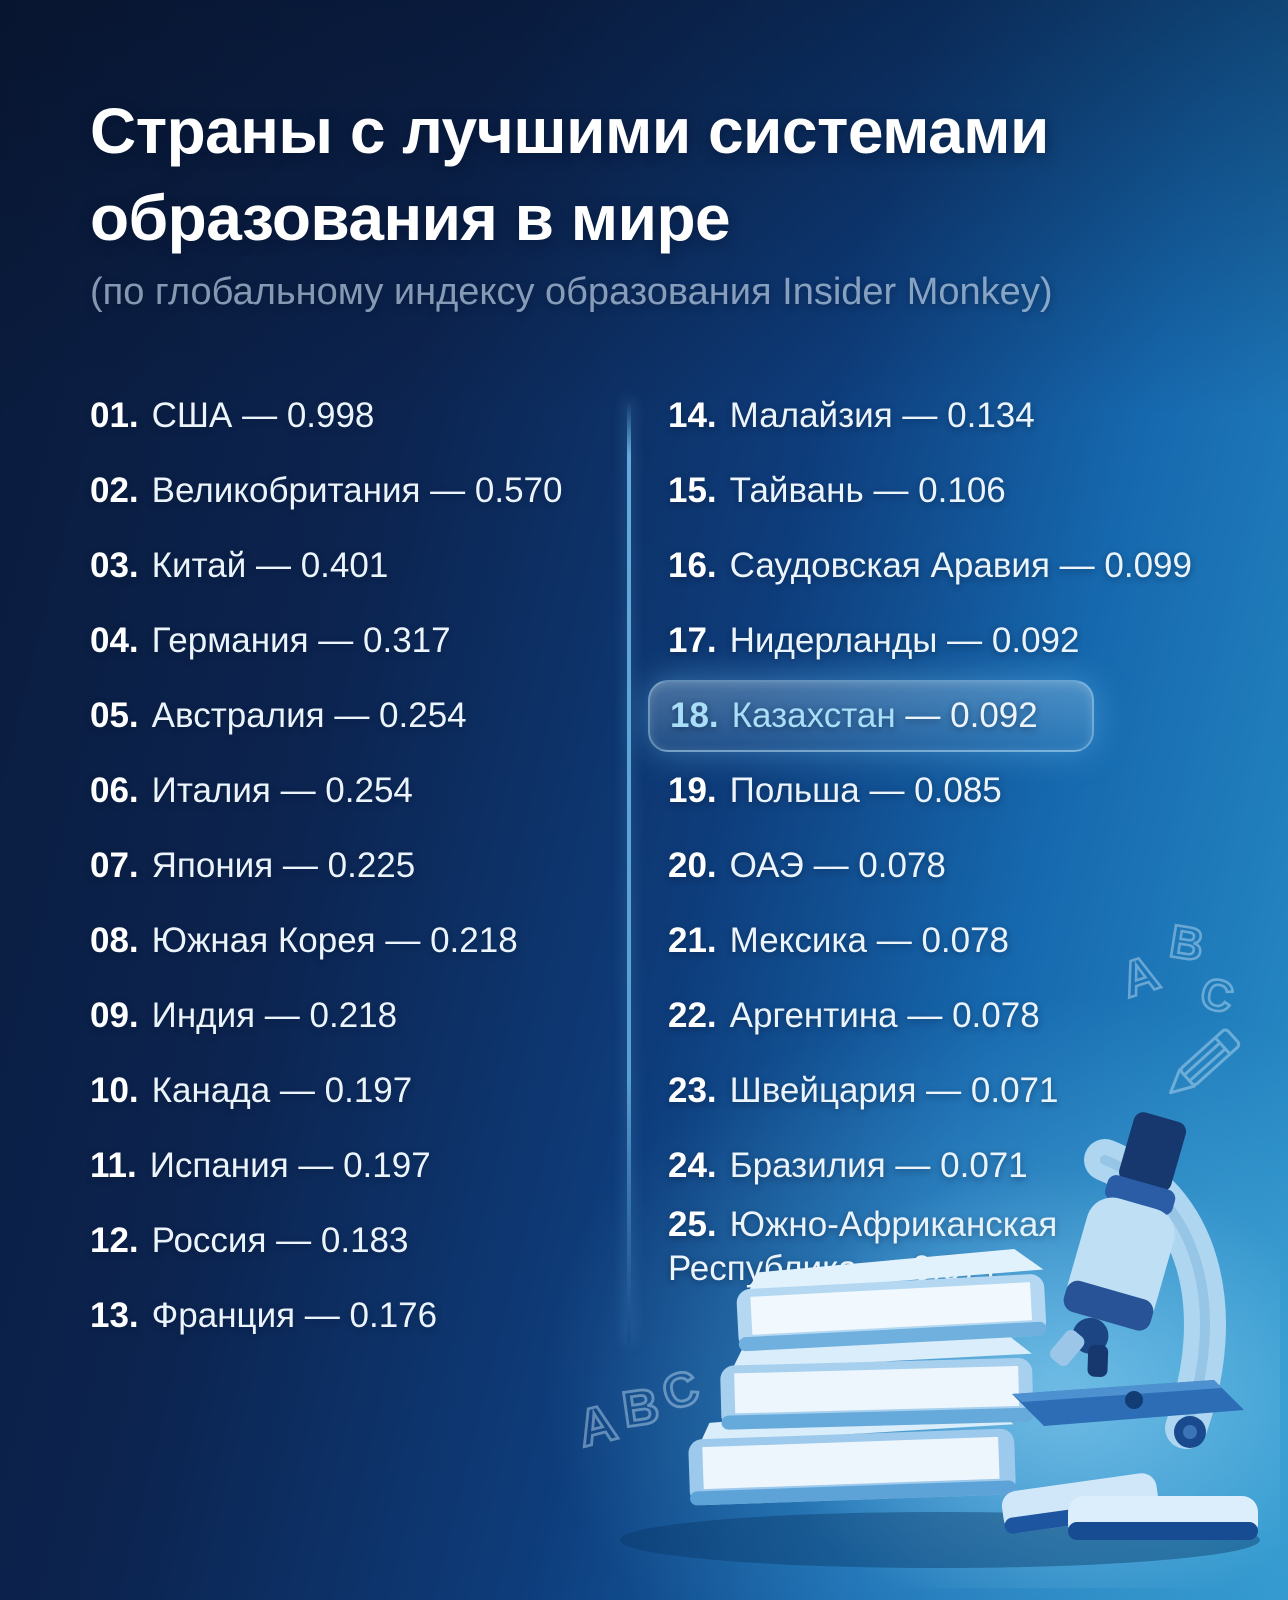 Image resolution: width=1288 pixels, height=1600 pixels. What do you see at coordinates (353, 490) in the screenshot?
I see `list-item: 02. Великобритания — 0.570` at bounding box center [353, 490].